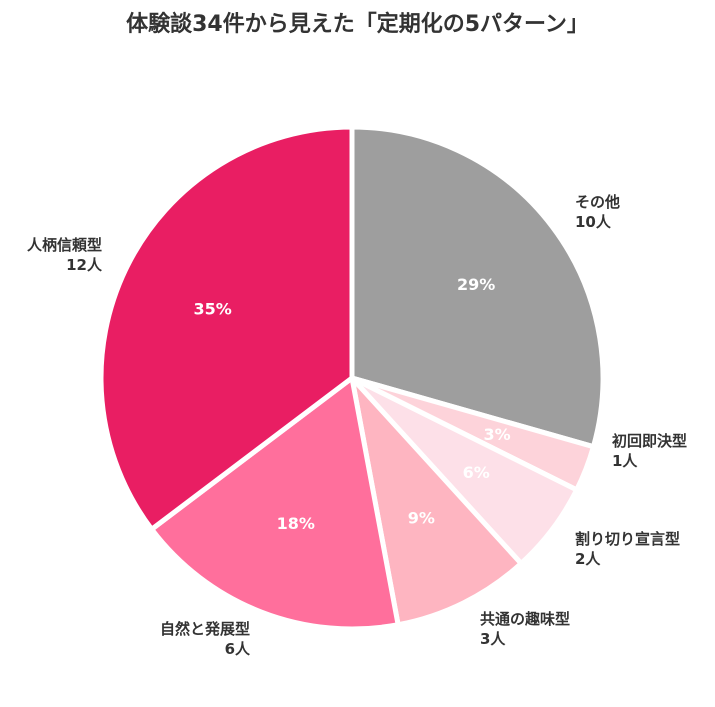  I want to click on percent-label-2: 3%, so click(497, 434).